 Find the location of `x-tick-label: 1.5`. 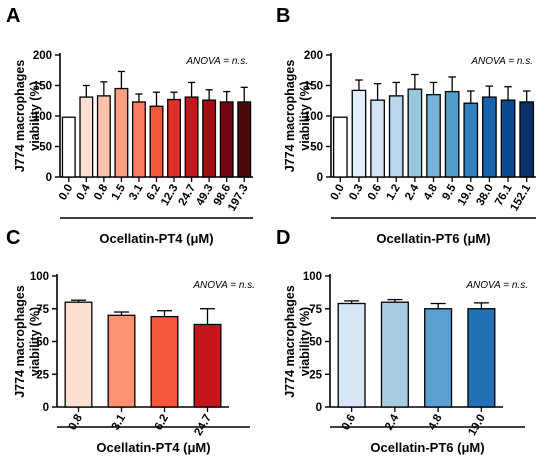

x-tick-label: 1.5 is located at coordinates (119, 192).